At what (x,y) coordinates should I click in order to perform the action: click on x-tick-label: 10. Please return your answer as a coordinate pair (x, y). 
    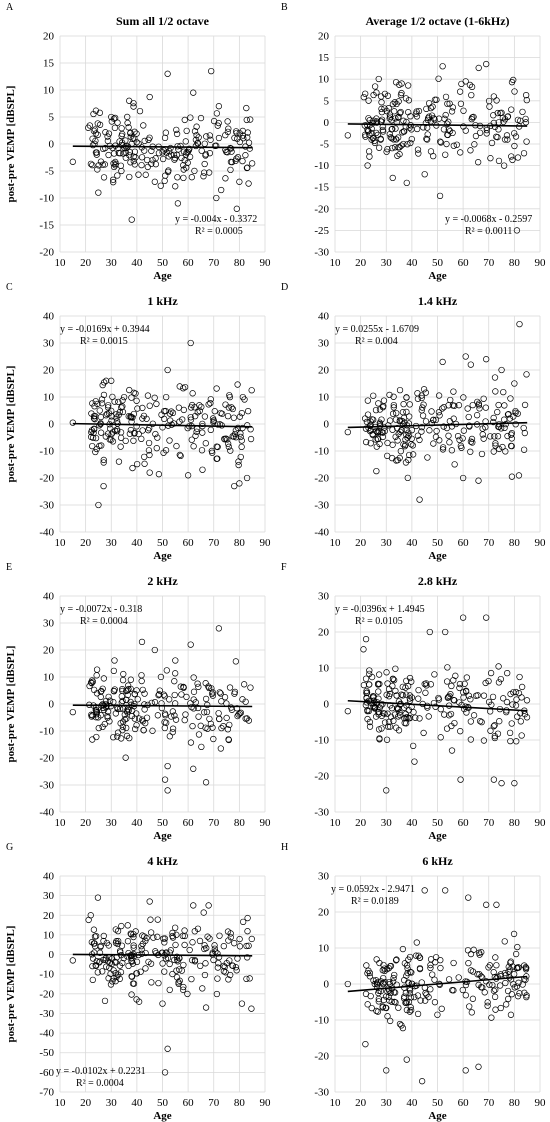
    Looking at the image, I should click on (336, 543).